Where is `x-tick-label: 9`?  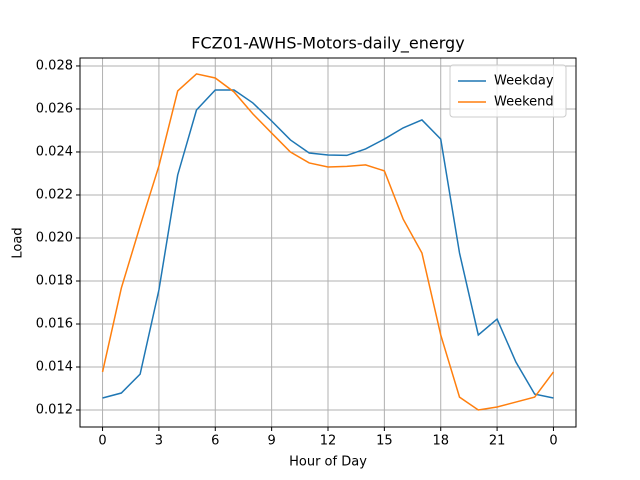 x-tick-label: 9 is located at coordinates (271, 441).